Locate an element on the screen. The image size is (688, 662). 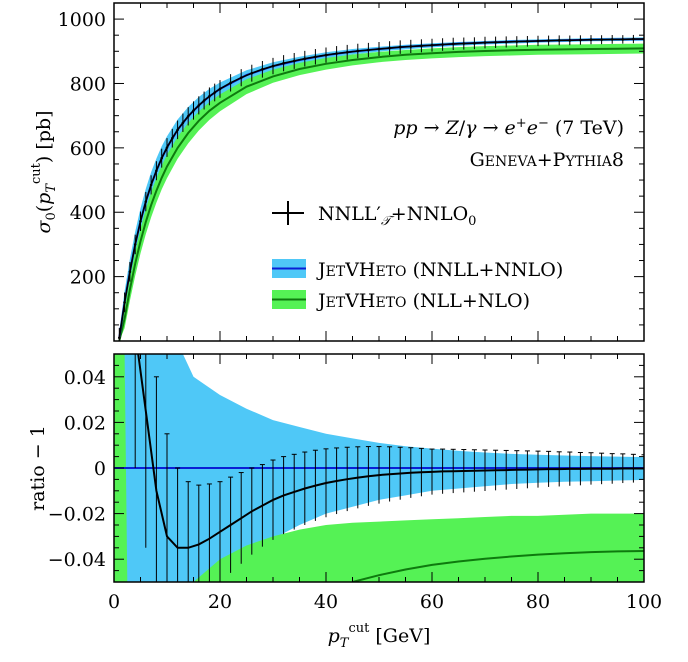
top-y-tick-label: 400 is located at coordinates (88, 213).